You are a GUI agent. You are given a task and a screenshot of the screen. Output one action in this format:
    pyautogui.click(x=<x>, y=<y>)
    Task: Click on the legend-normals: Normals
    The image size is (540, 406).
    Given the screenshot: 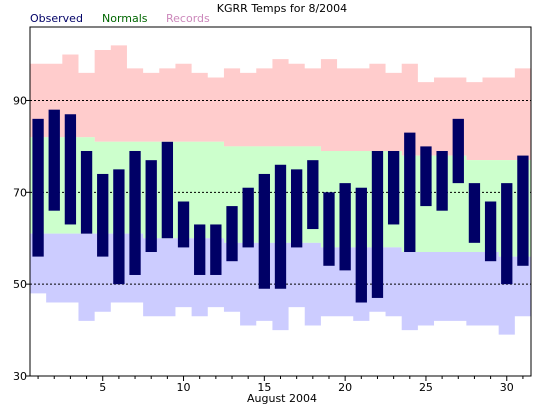 What is the action you would take?
    pyautogui.click(x=125, y=18)
    